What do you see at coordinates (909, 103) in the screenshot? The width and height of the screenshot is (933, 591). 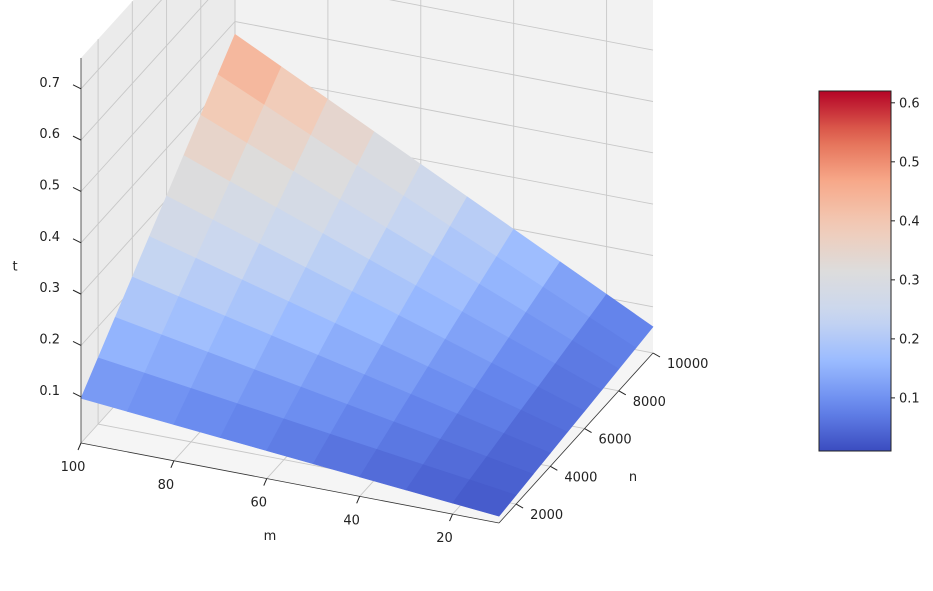 I see `colorbar-tick-label: 0.6` at bounding box center [909, 103].